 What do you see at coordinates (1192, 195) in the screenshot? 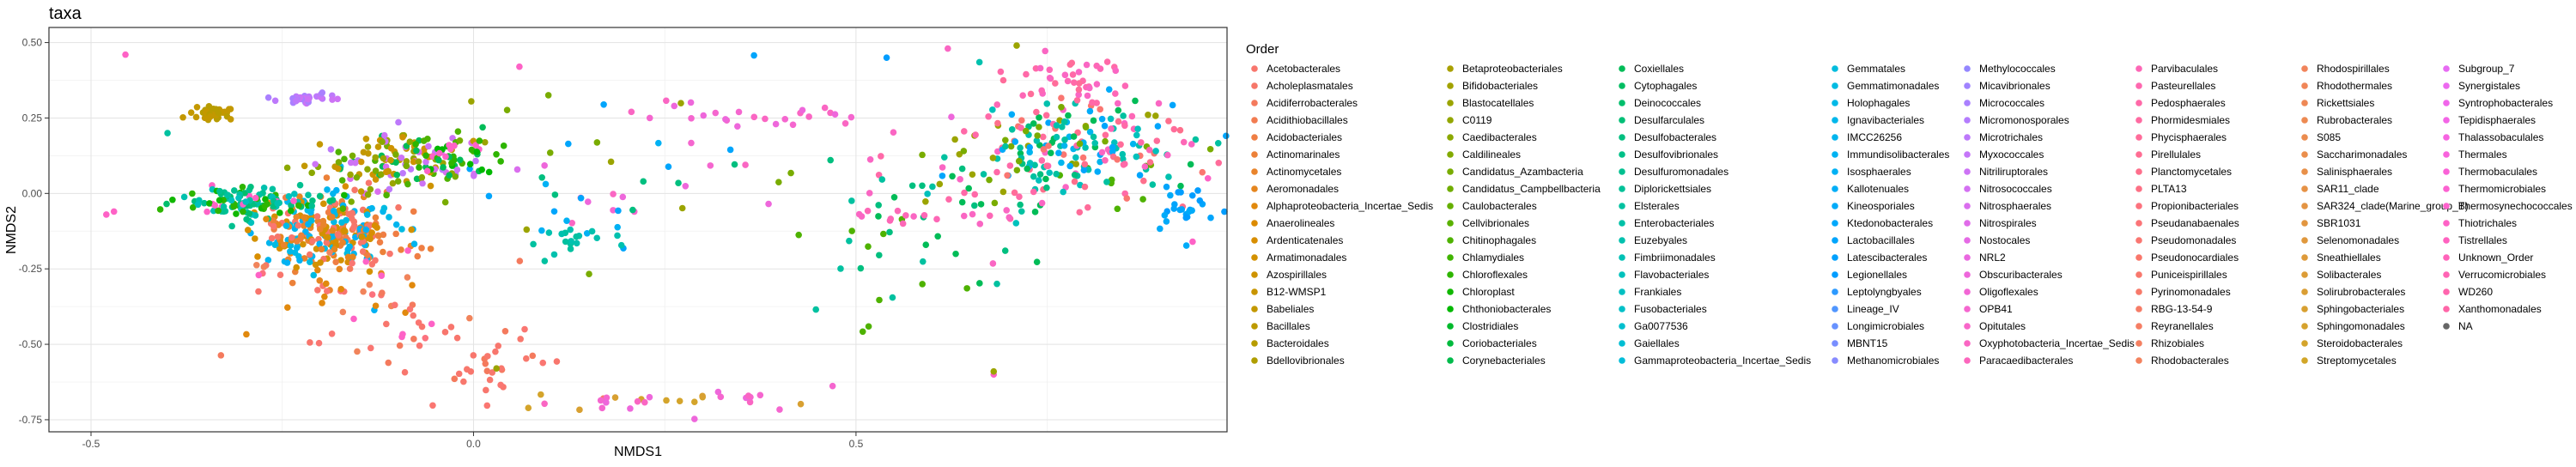
I see `data-point-legionellales` at bounding box center [1192, 195].